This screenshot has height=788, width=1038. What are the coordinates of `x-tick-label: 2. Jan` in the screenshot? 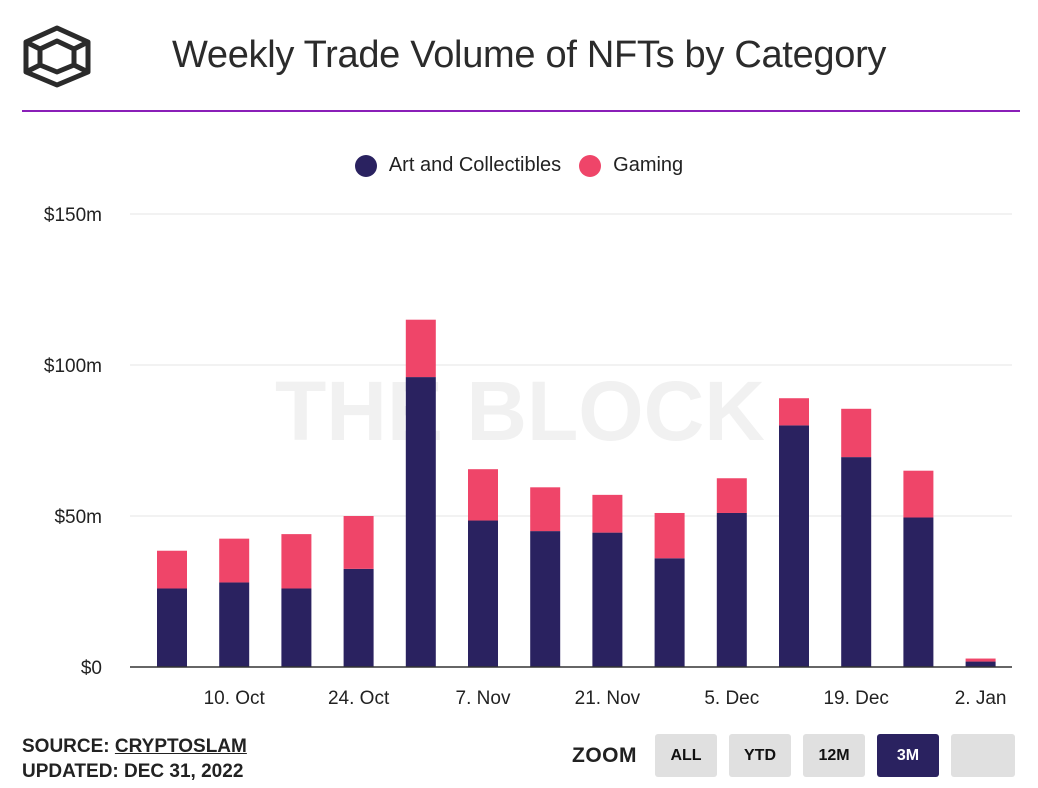 It's located at (981, 698).